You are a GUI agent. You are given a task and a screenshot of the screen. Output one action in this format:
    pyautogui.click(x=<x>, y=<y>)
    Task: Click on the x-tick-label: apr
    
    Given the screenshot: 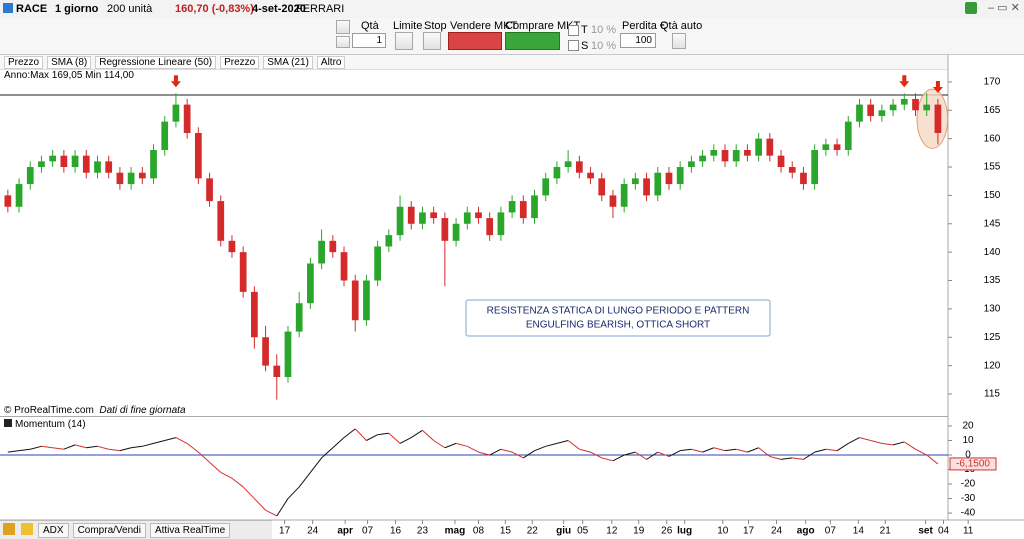 What is the action you would take?
    pyautogui.click(x=345, y=531)
    